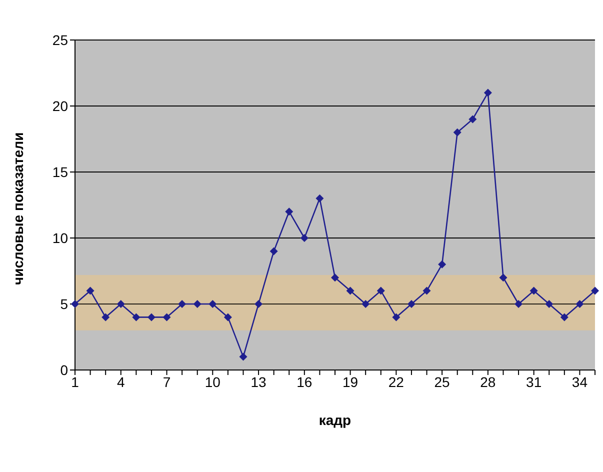 Image resolution: width=603 pixels, height=472 pixels. What do you see at coordinates (75, 382) in the screenshot?
I see `x-tick-label: 1` at bounding box center [75, 382].